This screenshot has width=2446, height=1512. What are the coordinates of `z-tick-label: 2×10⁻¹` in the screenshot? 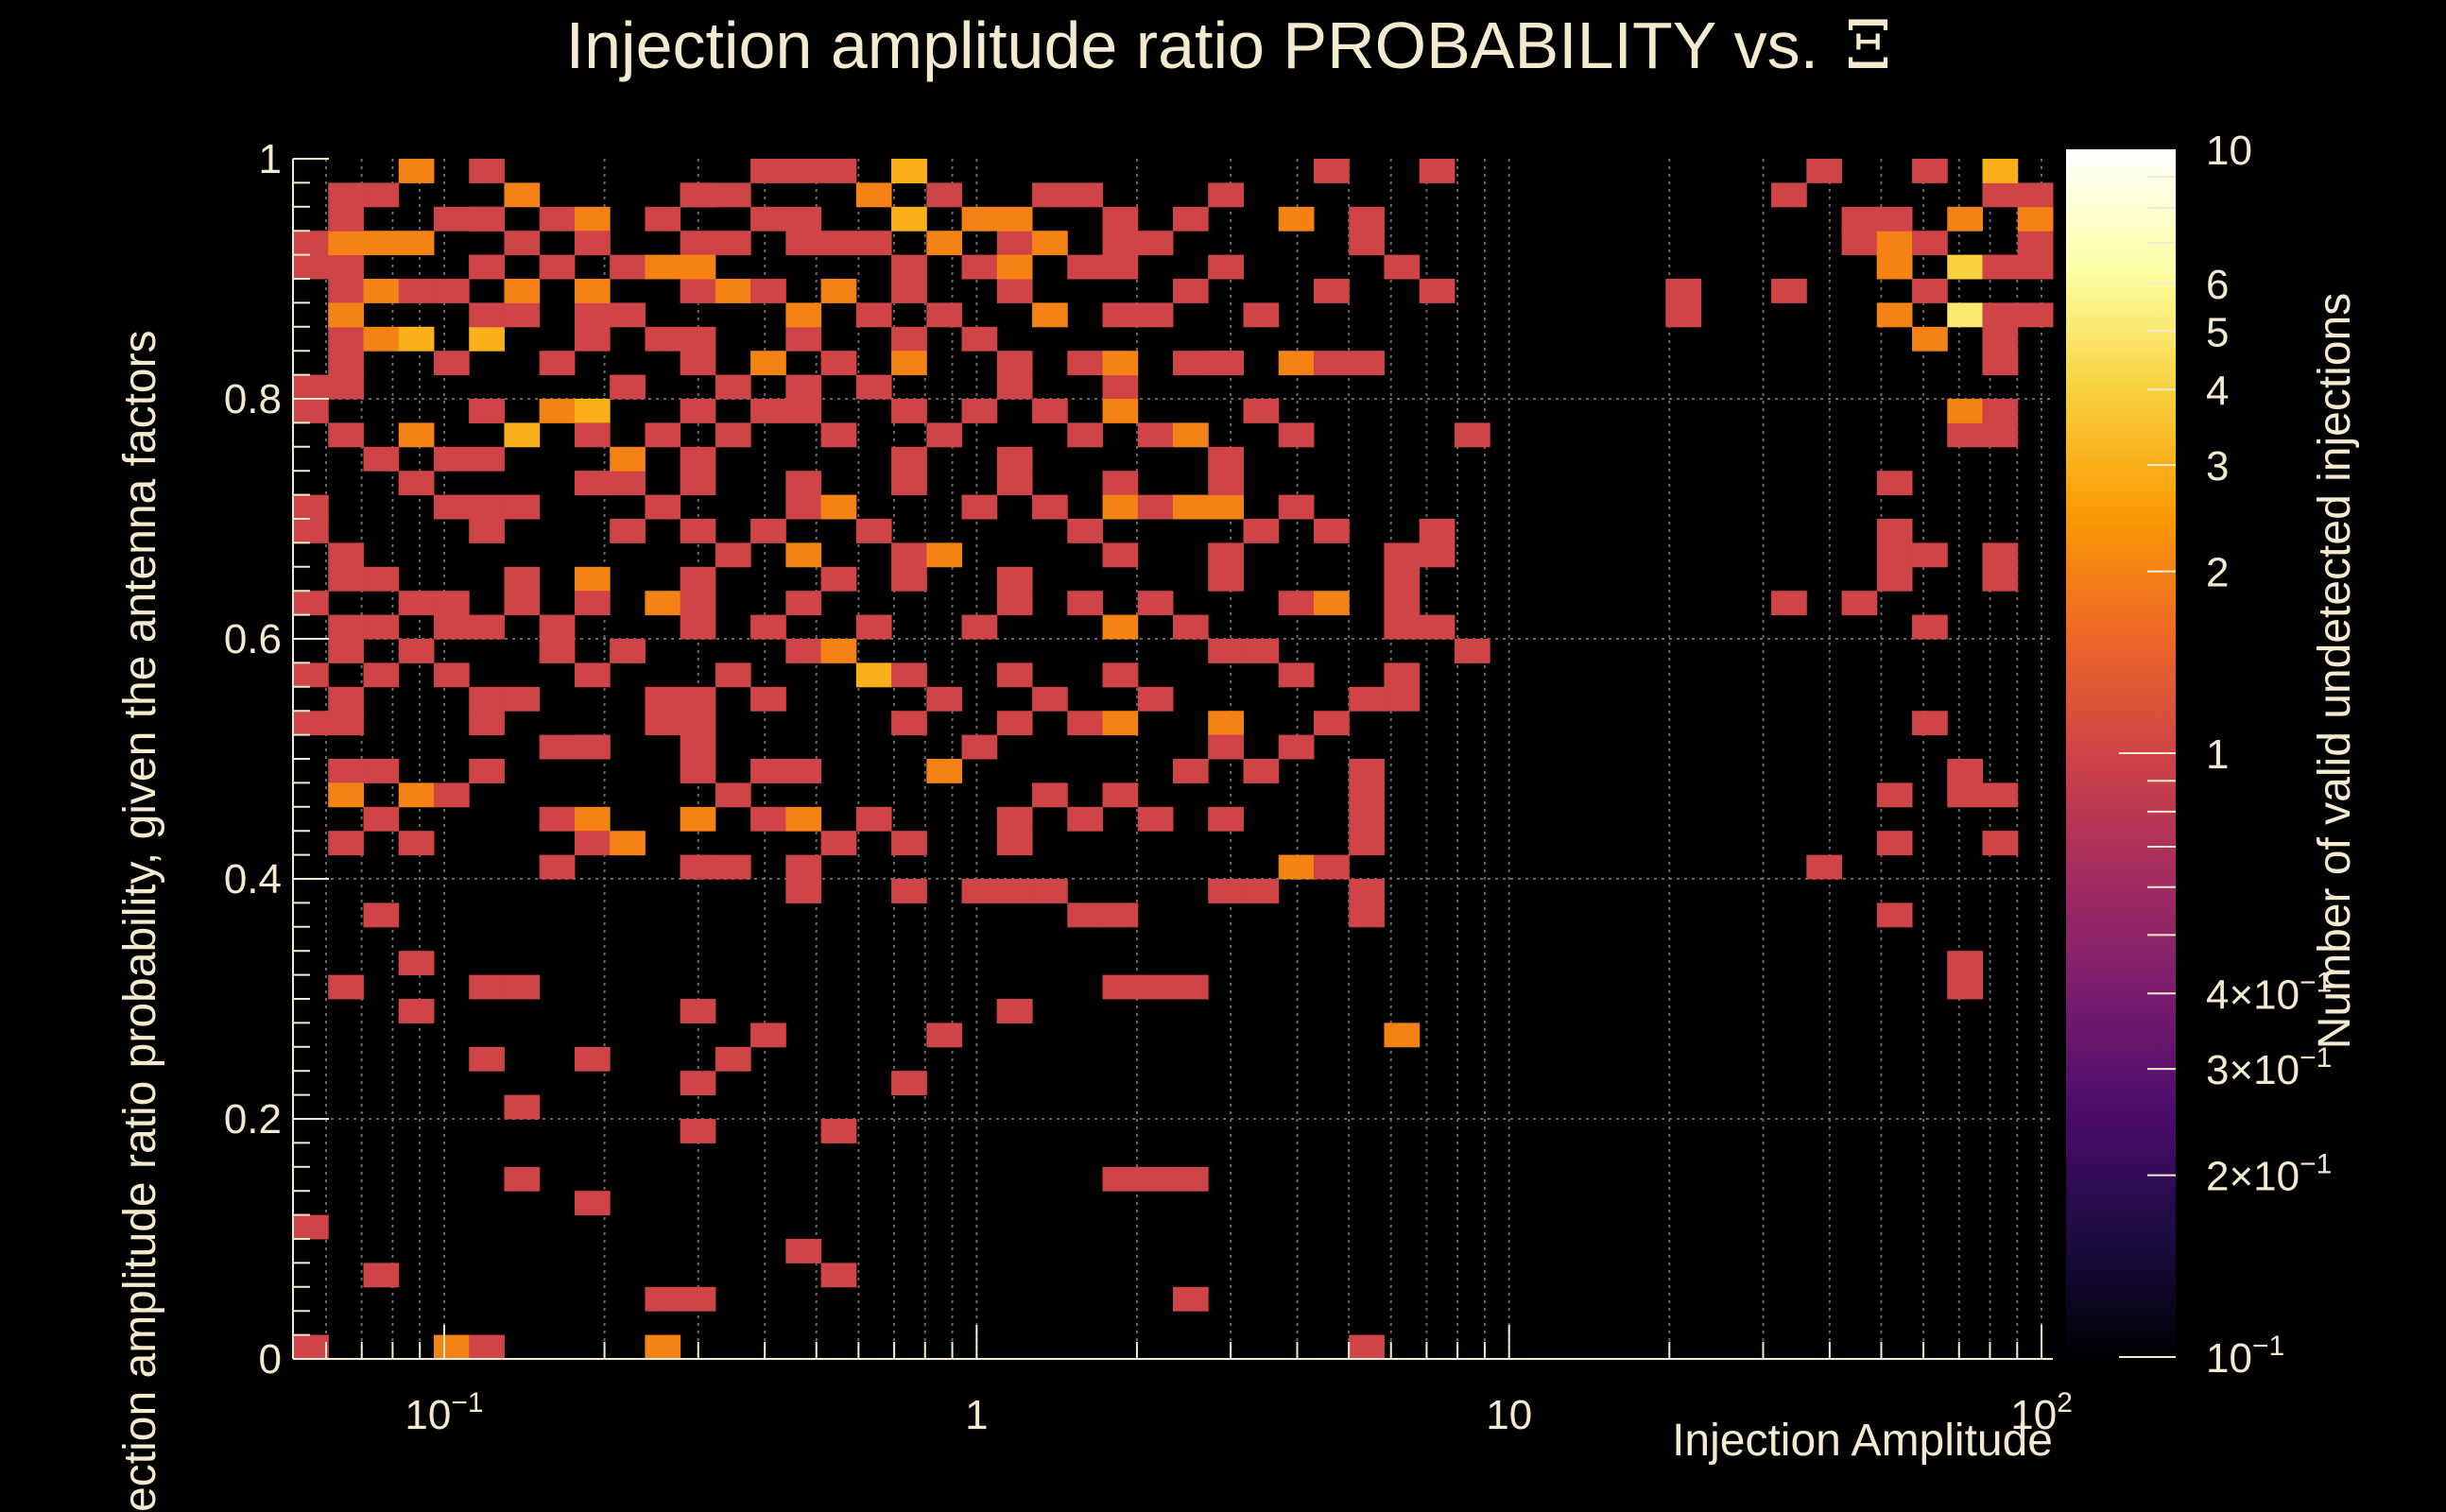 It's located at (2269, 1174).